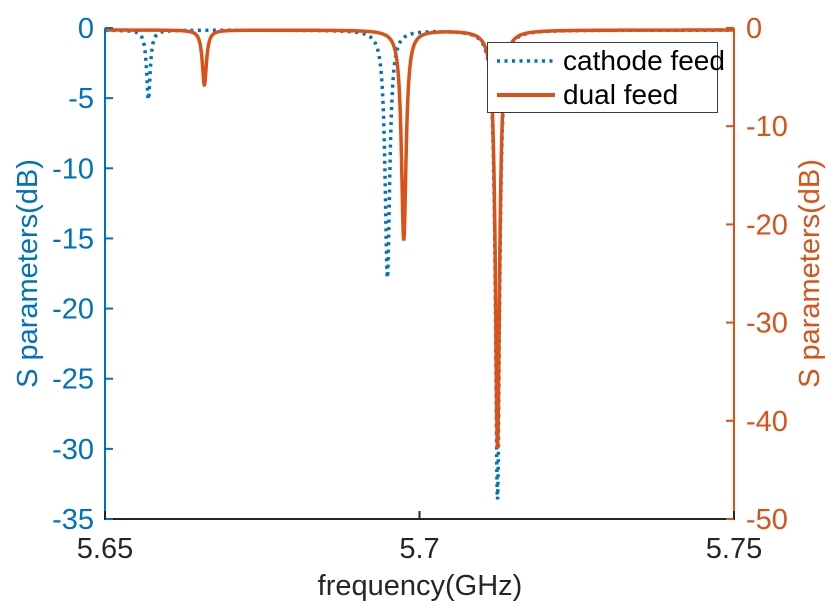 The width and height of the screenshot is (838, 614). Describe the element at coordinates (73, 380) in the screenshot. I see `left-axis-tick-label: -25` at that location.